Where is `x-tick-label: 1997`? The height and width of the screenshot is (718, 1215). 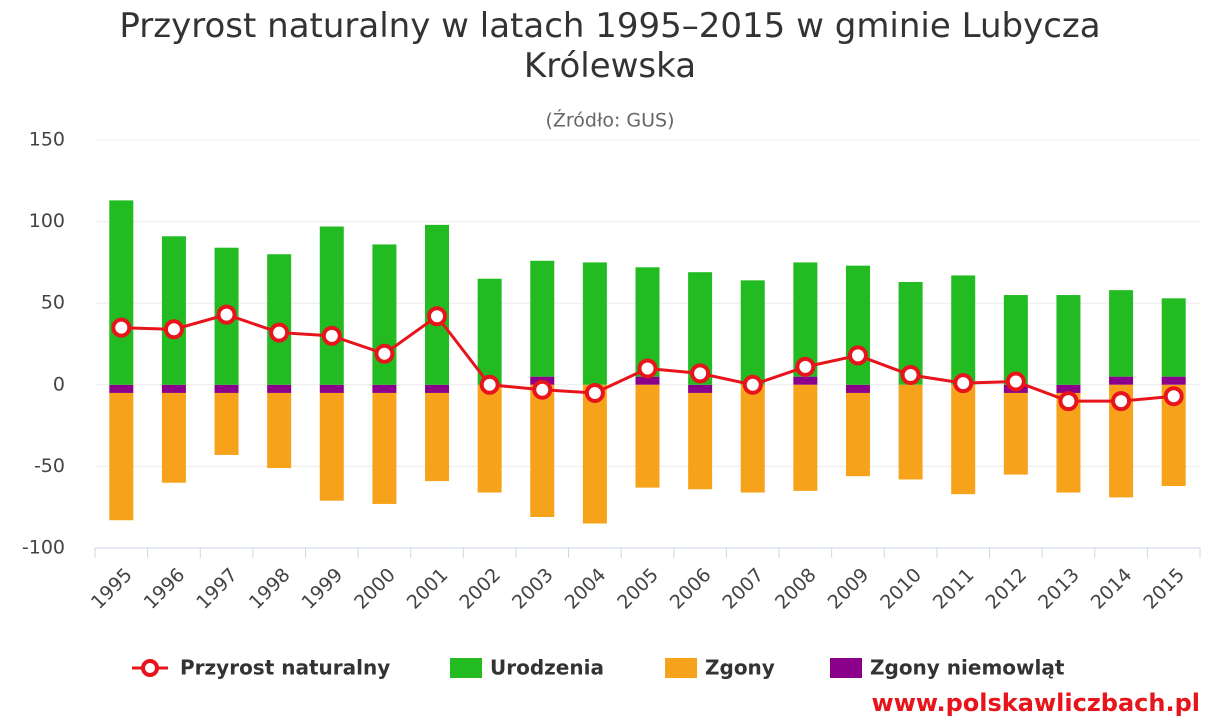
x-tick-label: 1997 is located at coordinates (217, 589).